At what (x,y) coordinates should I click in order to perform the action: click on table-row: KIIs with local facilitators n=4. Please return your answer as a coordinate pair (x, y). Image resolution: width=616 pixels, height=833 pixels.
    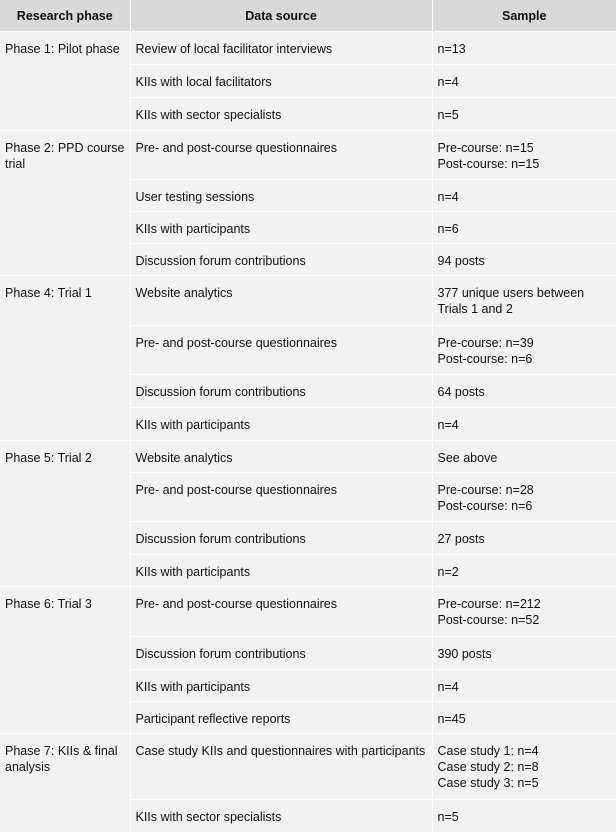
    Looking at the image, I should click on (308, 81).